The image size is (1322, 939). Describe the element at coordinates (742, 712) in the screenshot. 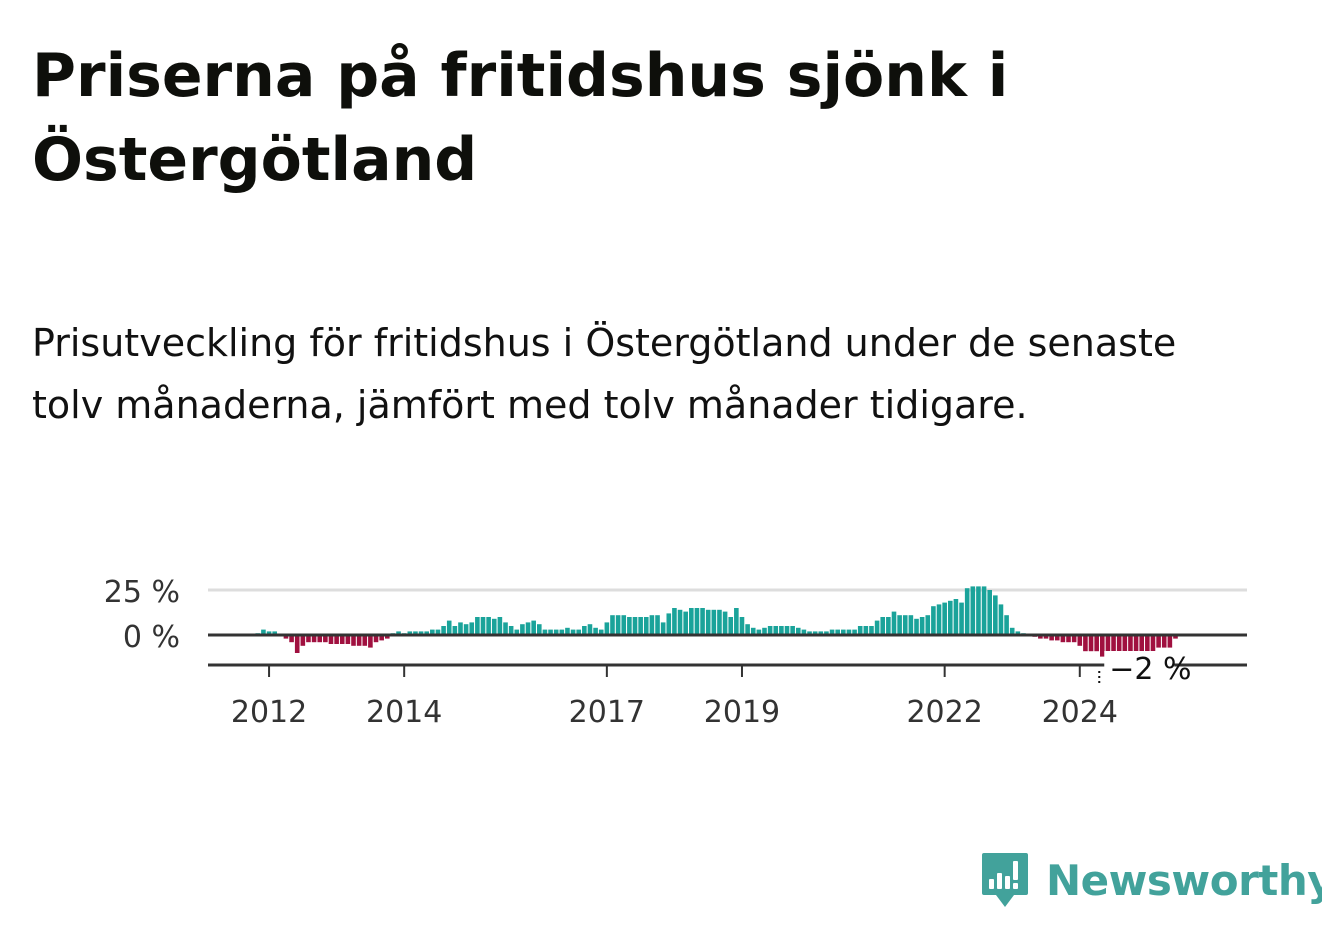

I see `x-tick-label: 2019` at that location.